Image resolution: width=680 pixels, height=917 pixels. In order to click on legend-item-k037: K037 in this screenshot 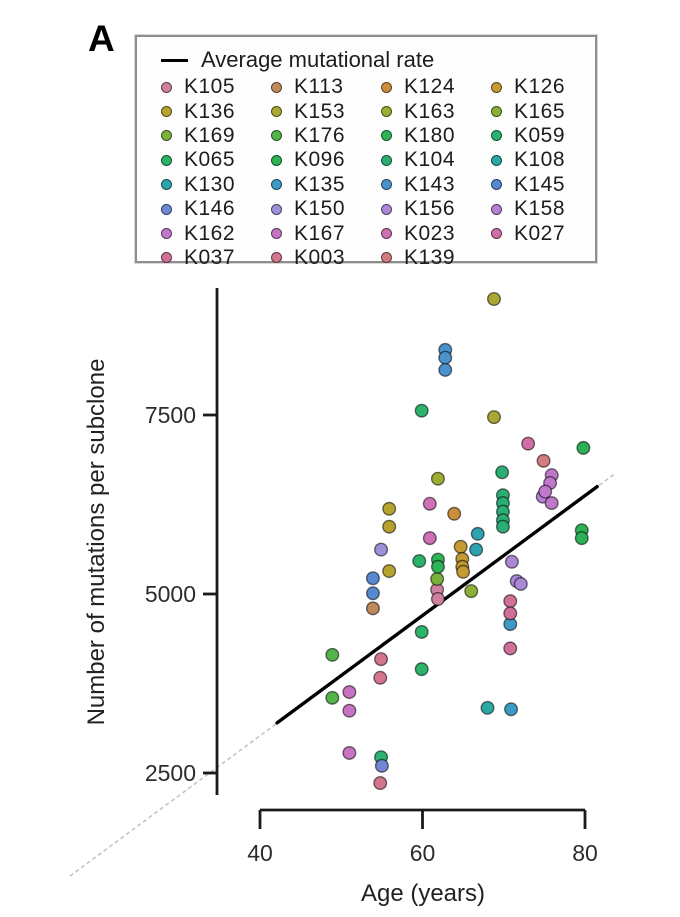, I will do `click(216, 258)`.